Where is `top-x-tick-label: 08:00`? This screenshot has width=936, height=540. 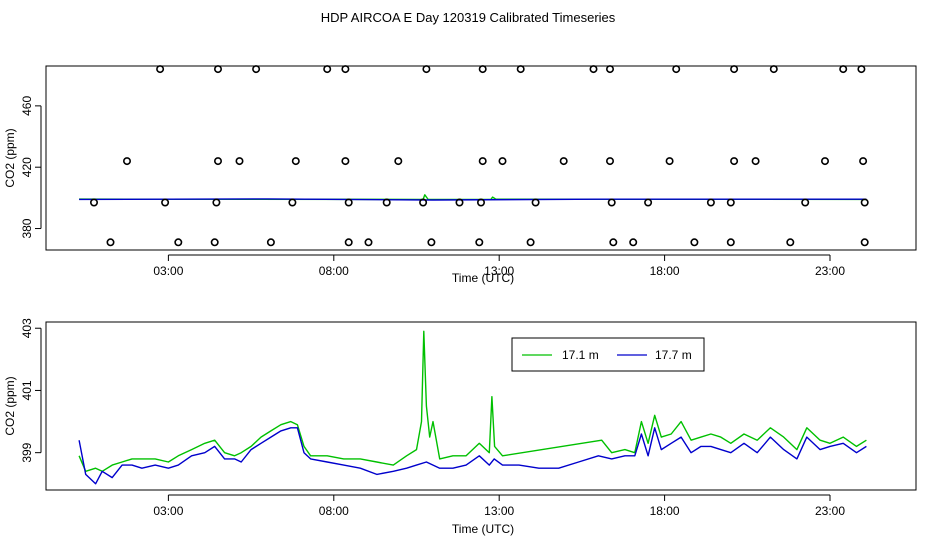 top-x-tick-label: 08:00 is located at coordinates (334, 271).